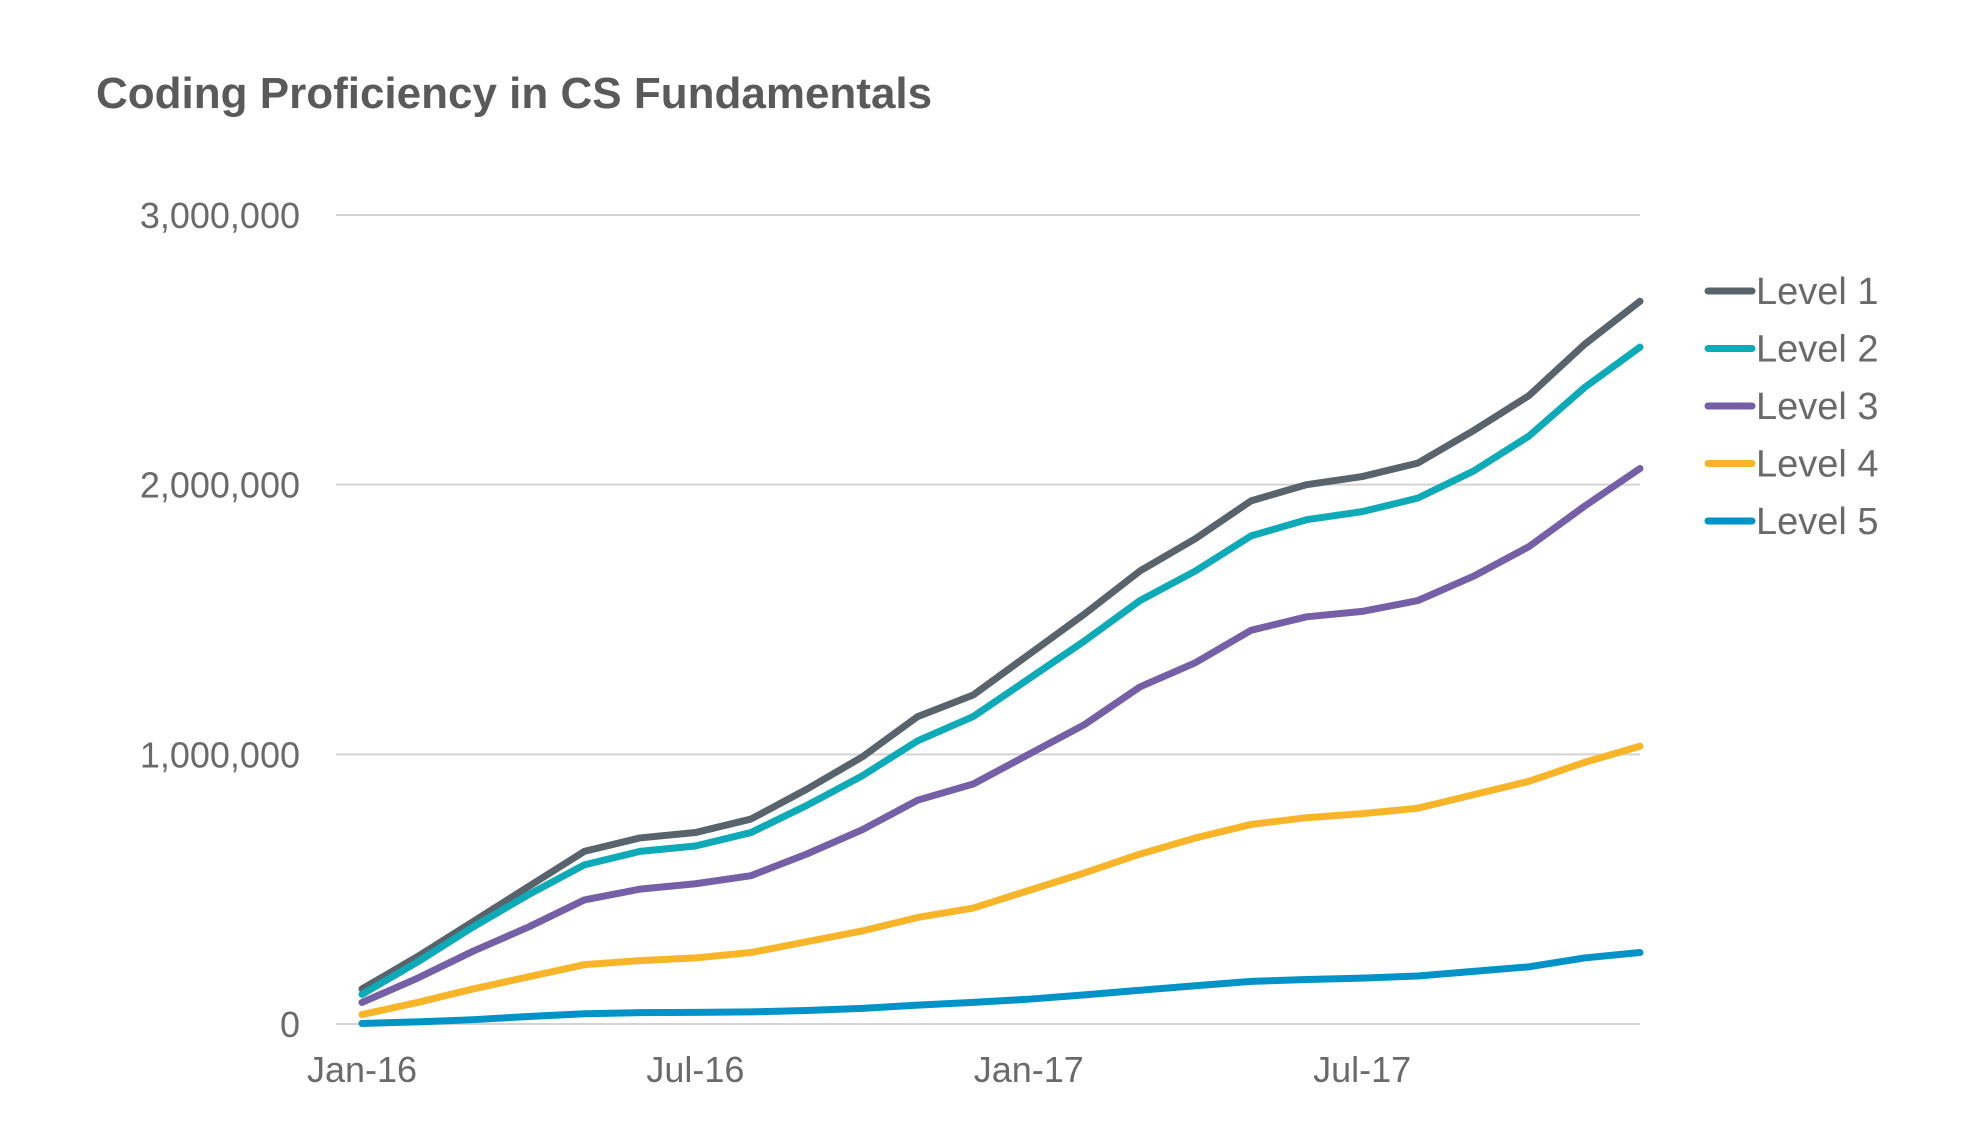 The image size is (1976, 1136). Describe the element at coordinates (1817, 292) in the screenshot. I see `legend-label: Level 1` at that location.